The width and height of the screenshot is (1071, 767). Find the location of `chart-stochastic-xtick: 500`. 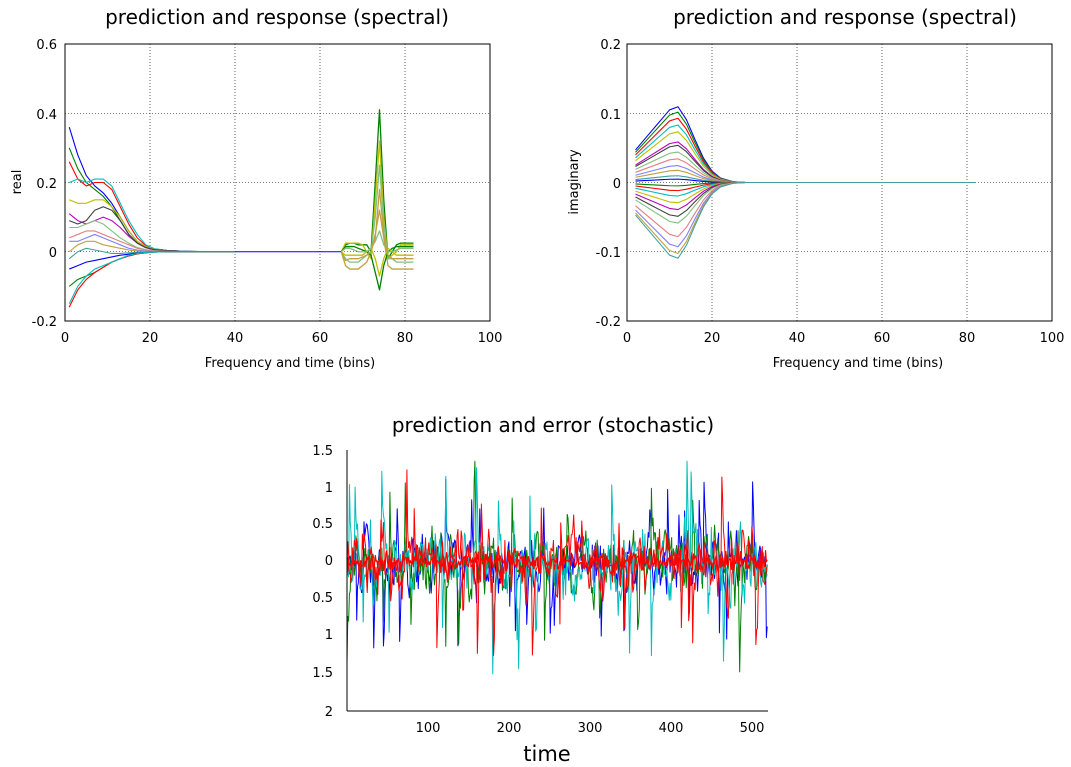

chart-stochastic-xtick: 500 is located at coordinates (752, 728).